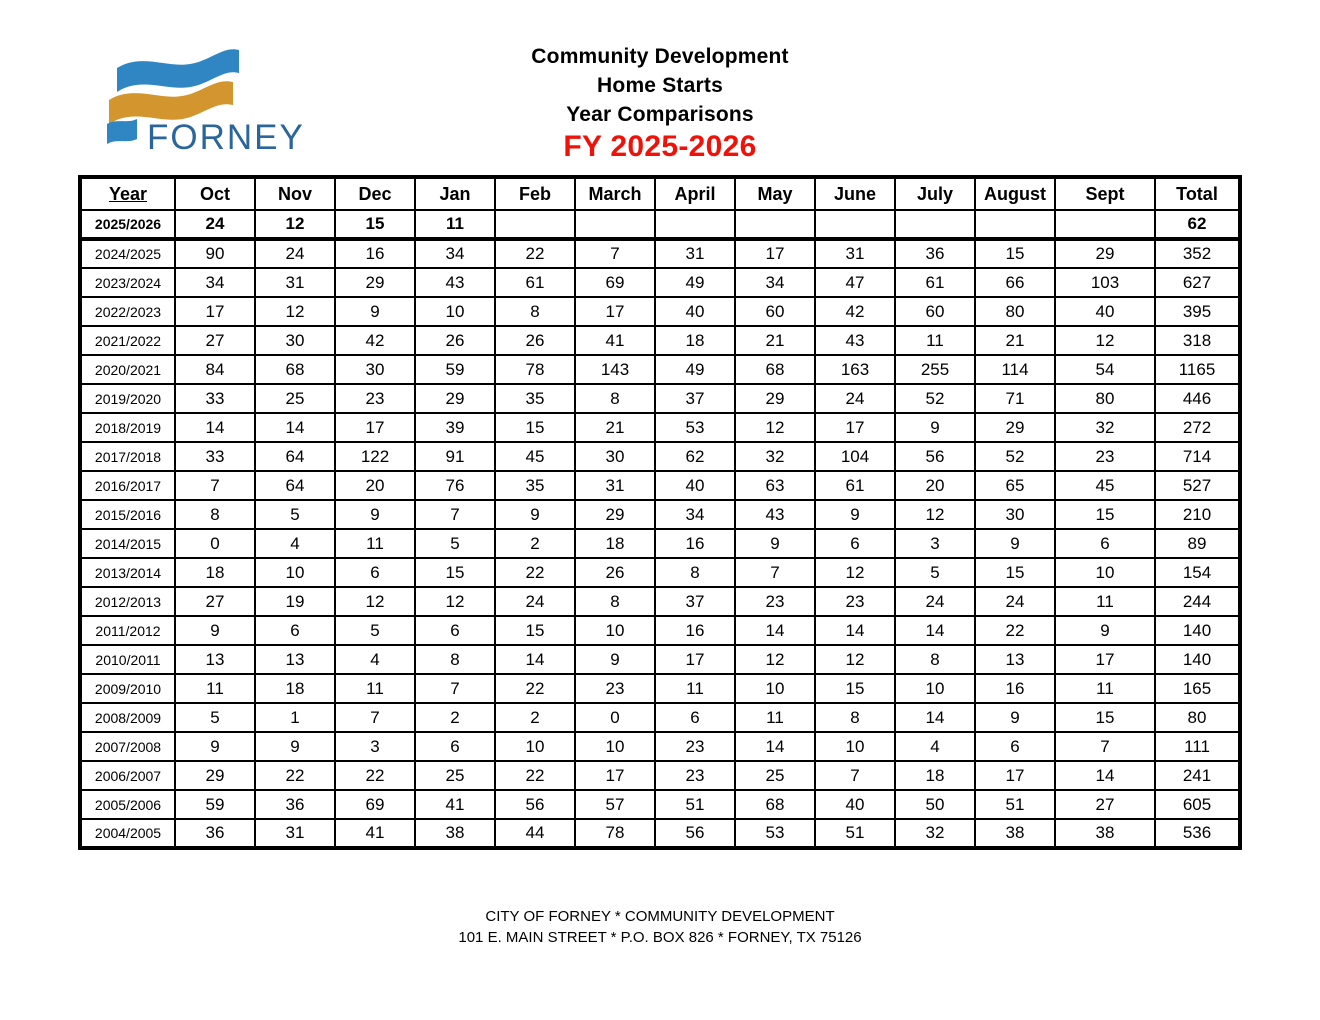  What do you see at coordinates (660, 456) in the screenshot?
I see `table-row: 2017/2018 33 64 122 91 45 30 62 32 104 56 52 23 714` at bounding box center [660, 456].